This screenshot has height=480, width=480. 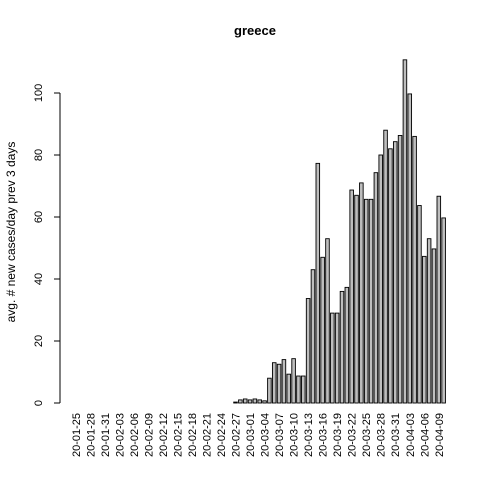 What do you see at coordinates (39, 279) in the screenshot?
I see `y-tick-label: 40` at bounding box center [39, 279].